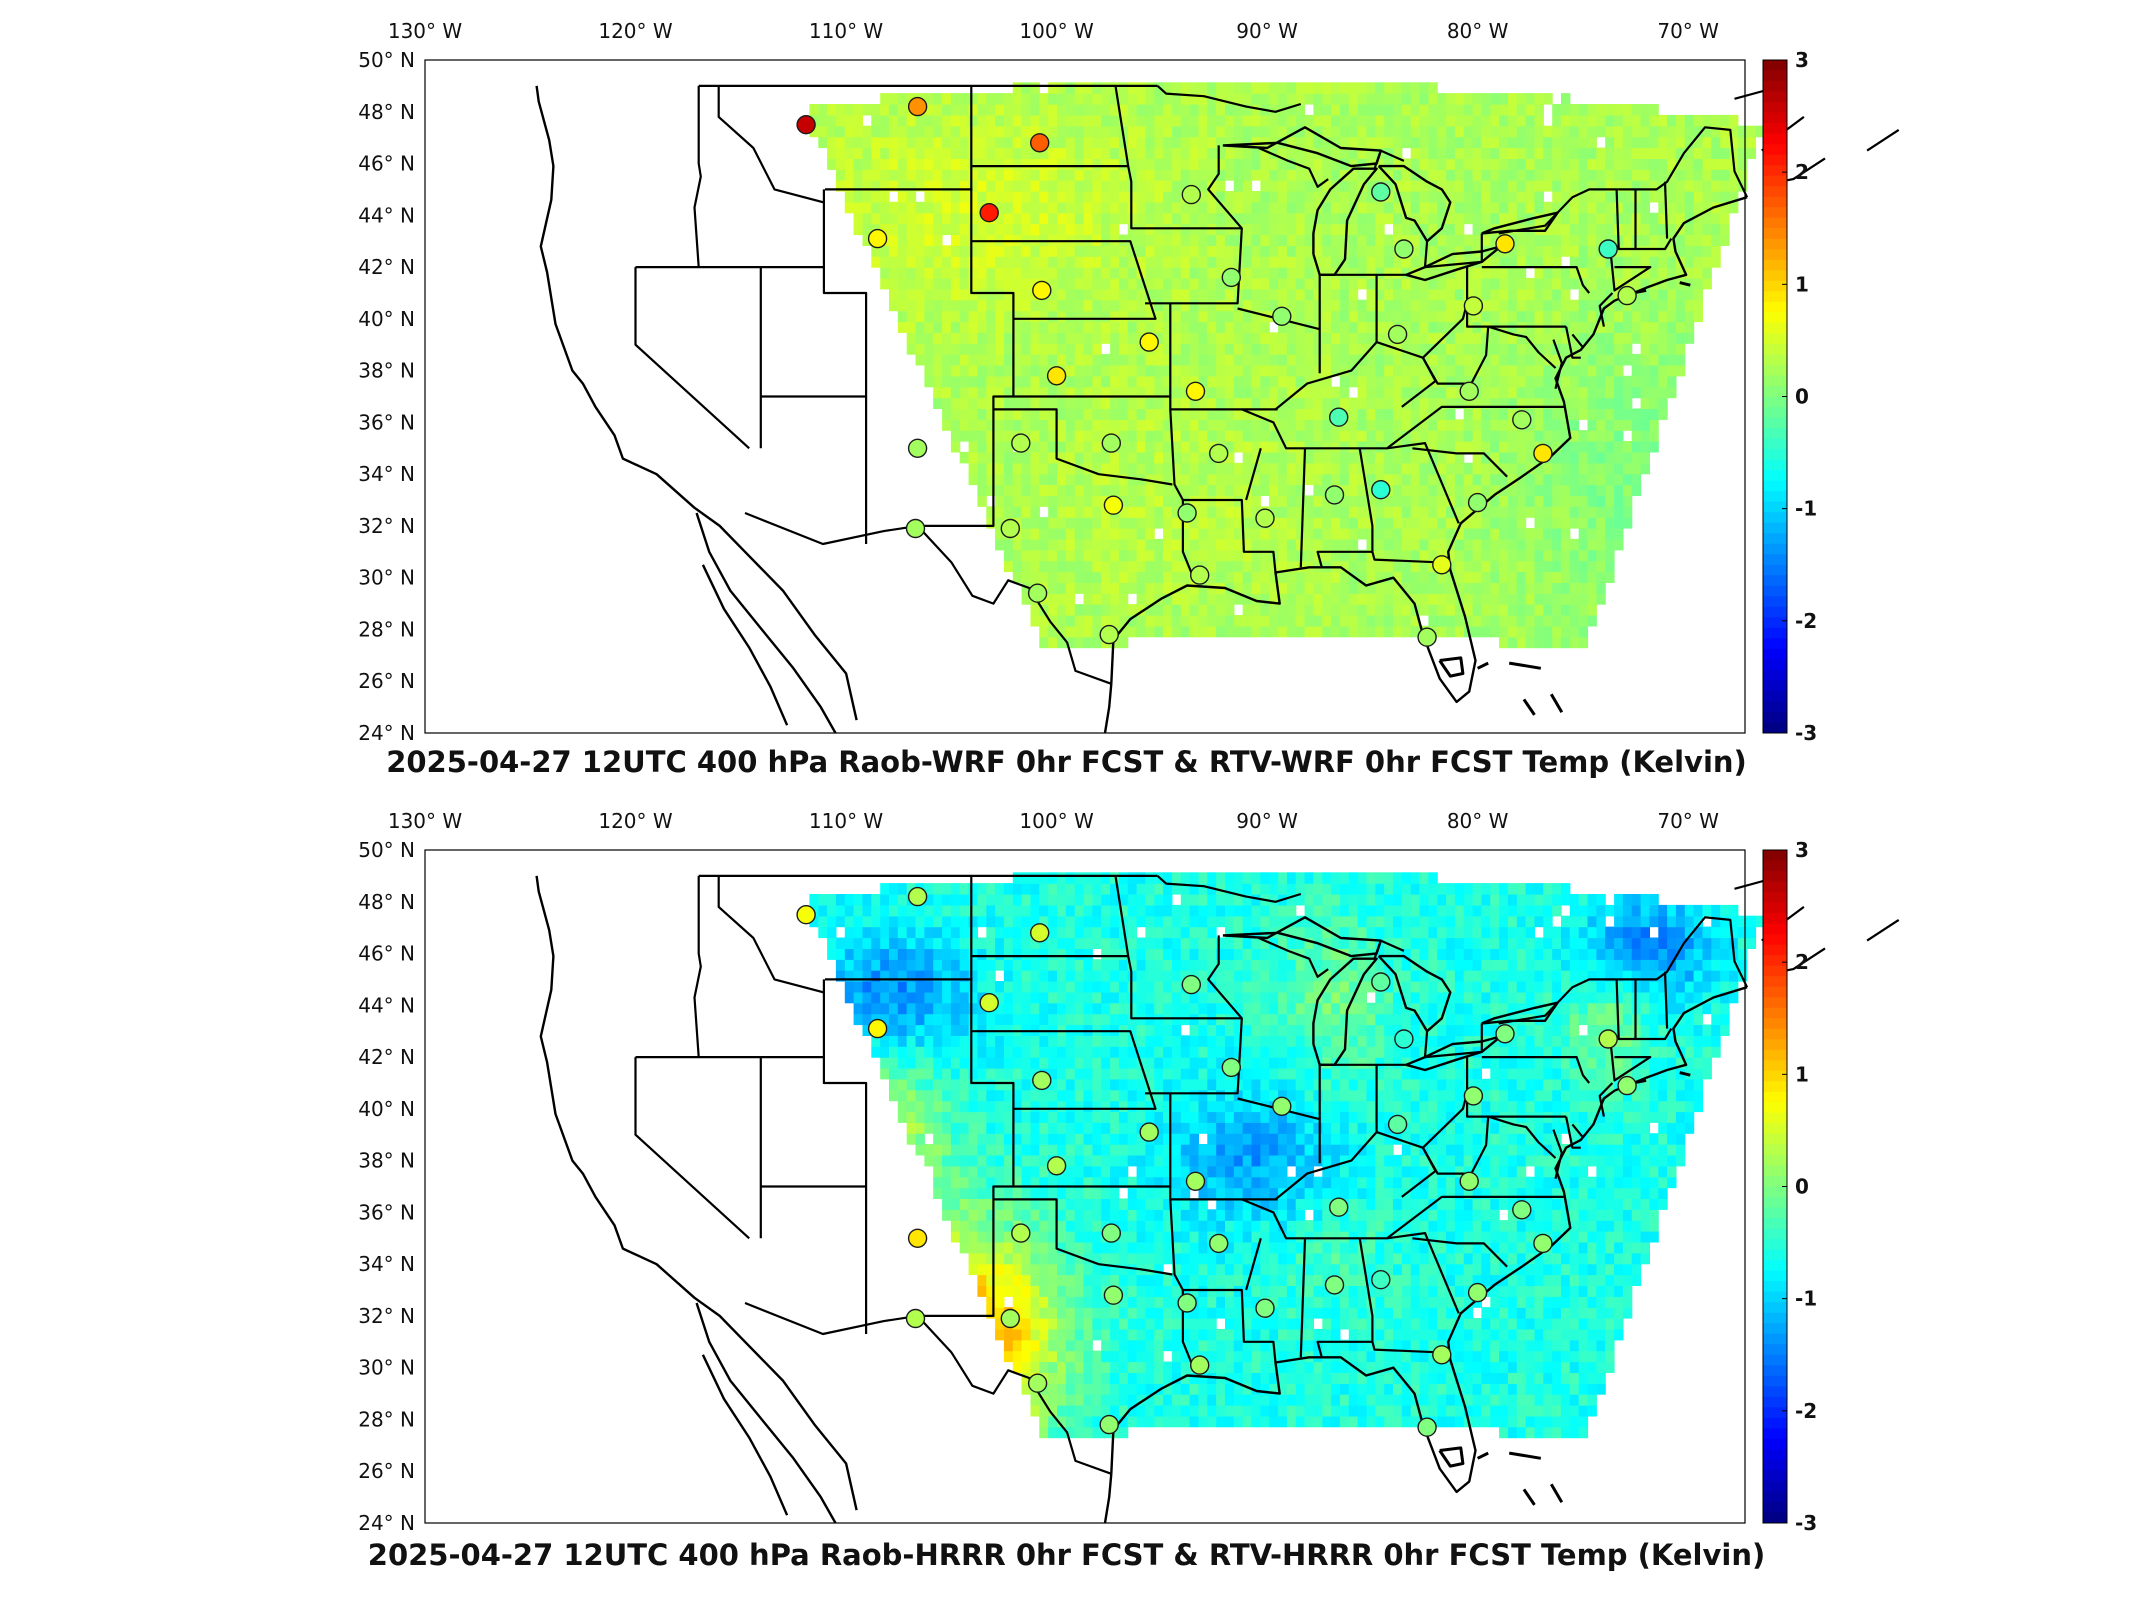 This screenshot has height=1600, width=2133. I want to click on lon-tick-label: 80° W, so click(1478, 821).